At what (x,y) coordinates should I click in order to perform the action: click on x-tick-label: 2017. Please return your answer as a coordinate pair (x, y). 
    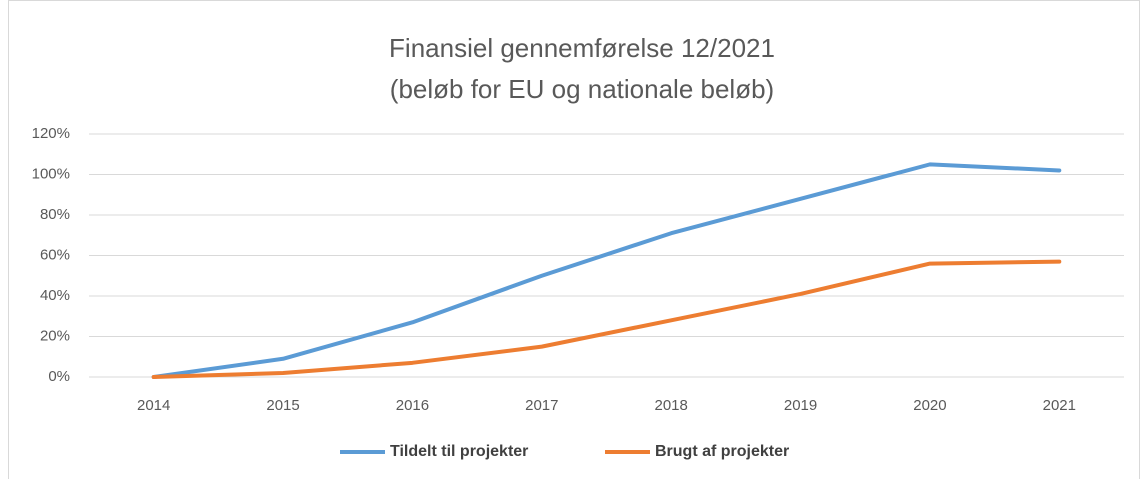
    Looking at the image, I should click on (541, 405).